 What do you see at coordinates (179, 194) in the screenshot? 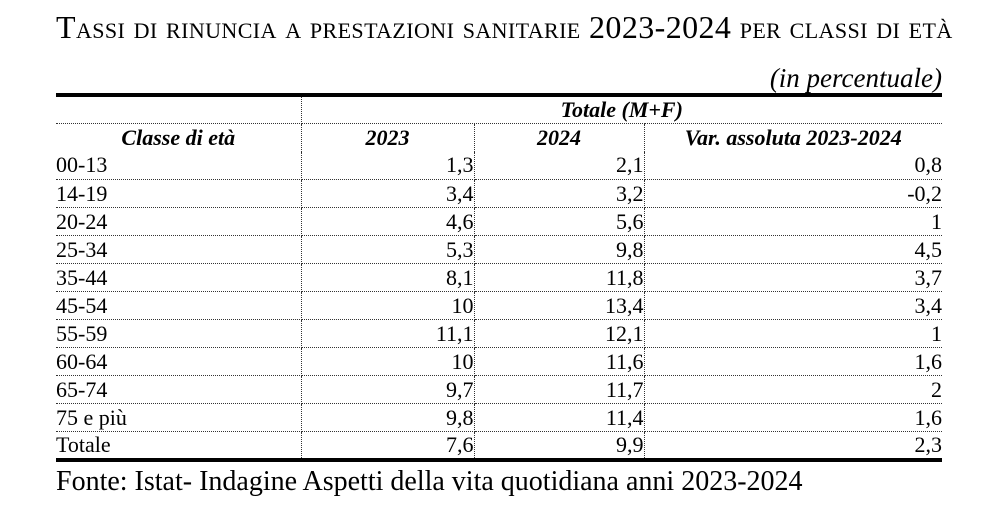
I see `cell-classe: 14-19` at bounding box center [179, 194].